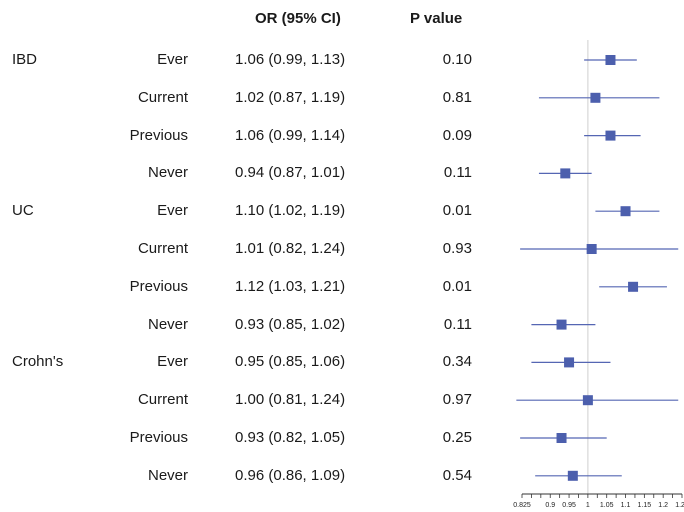 Image resolution: width=684 pixels, height=512 pixels. I want to click on table-row: Never 0.93 (0.85, 1.02) 0.11, so click(342, 325).